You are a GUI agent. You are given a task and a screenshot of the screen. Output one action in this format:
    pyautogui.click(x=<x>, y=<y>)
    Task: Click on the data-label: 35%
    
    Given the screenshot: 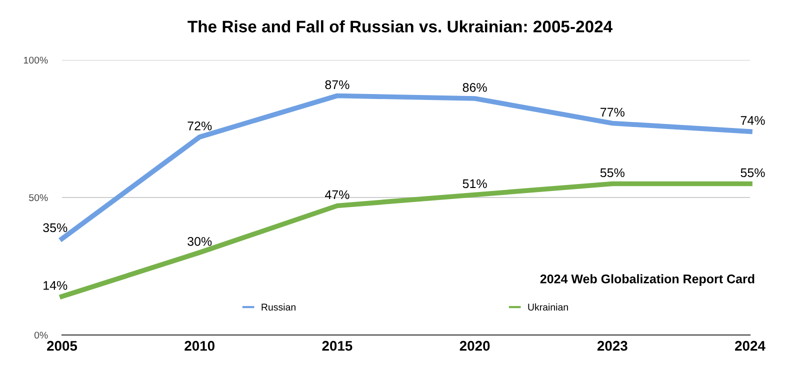 What is the action you would take?
    pyautogui.click(x=55, y=227)
    